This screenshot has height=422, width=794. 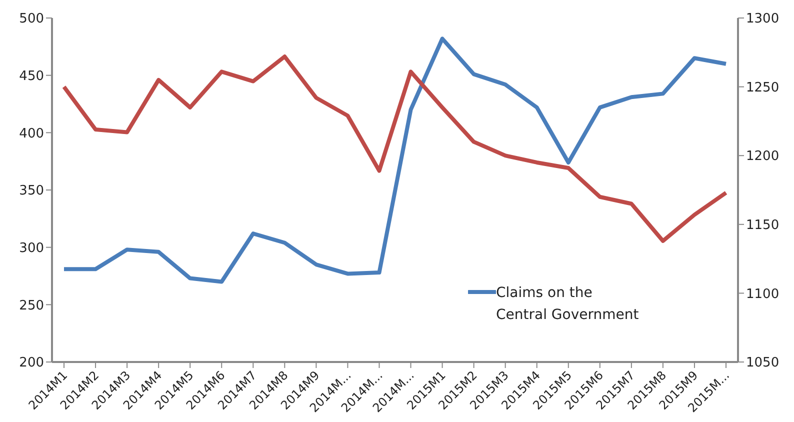 What do you see at coordinates (31, 306) in the screenshot?
I see `y-tick-label: 250` at bounding box center [31, 306].